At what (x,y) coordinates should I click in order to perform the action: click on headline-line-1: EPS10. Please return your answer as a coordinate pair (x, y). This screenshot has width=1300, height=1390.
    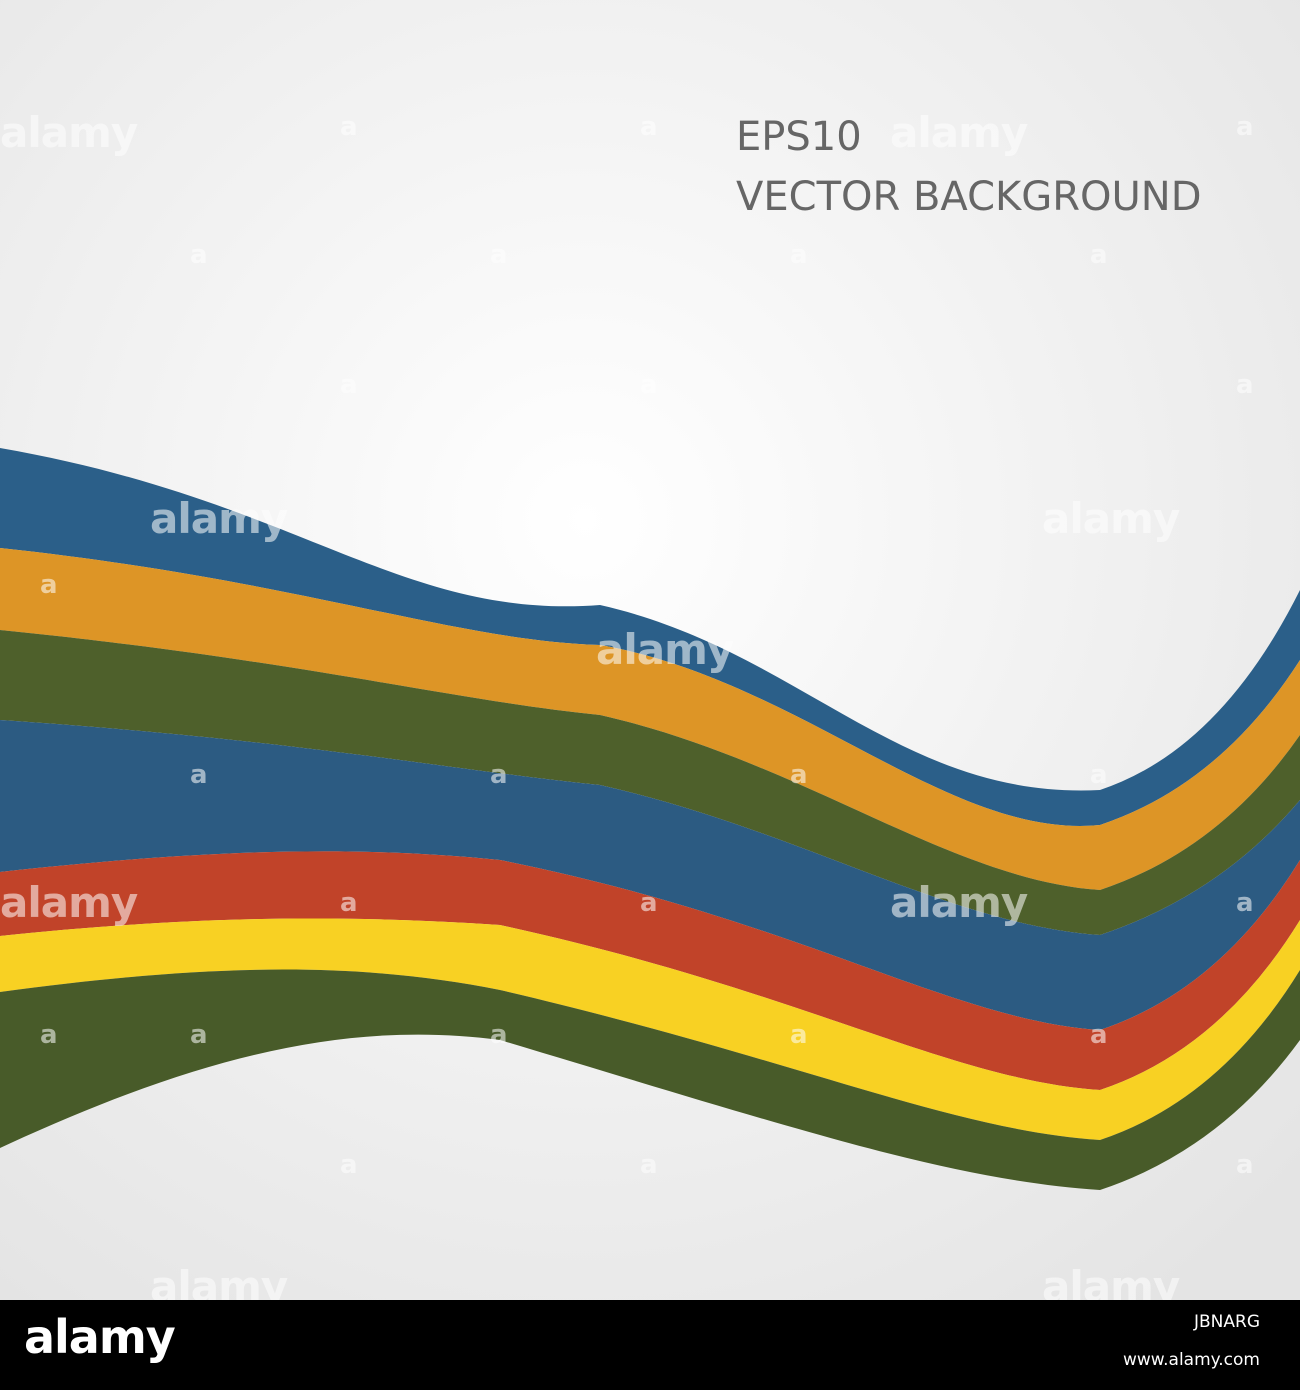
    Looking at the image, I should click on (799, 137).